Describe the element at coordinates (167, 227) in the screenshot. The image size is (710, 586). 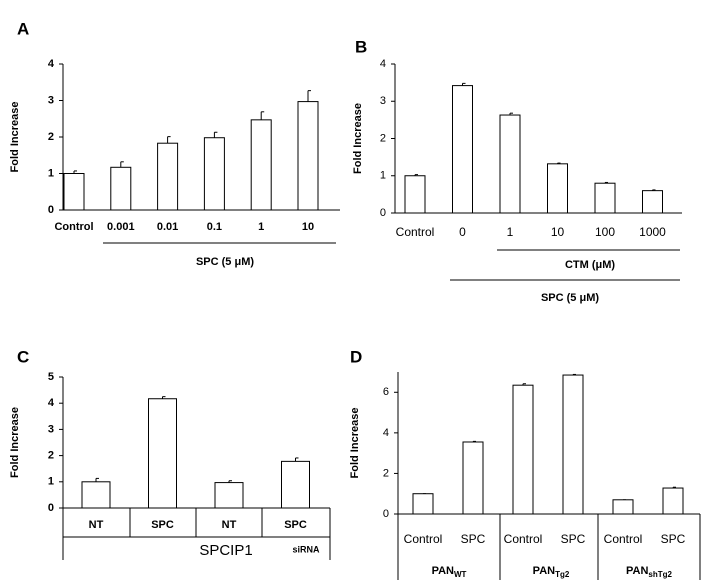
I see `x-tick-label: 0.01` at that location.